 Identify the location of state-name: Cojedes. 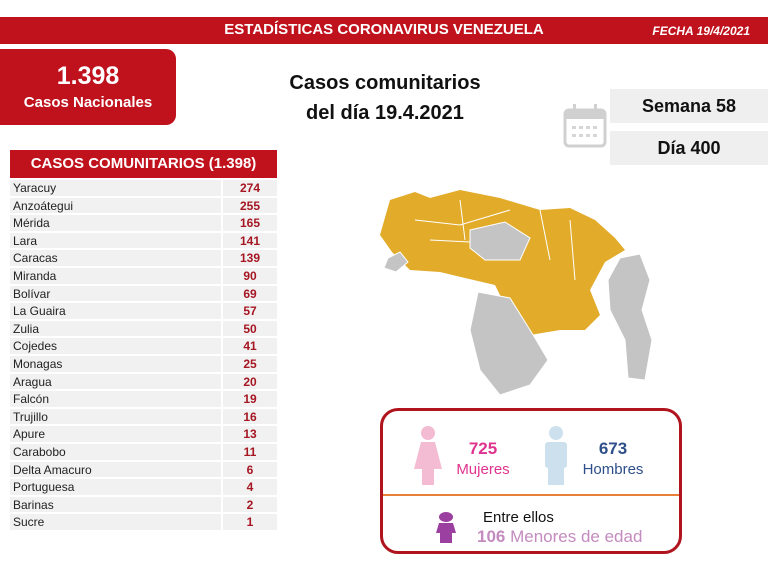
(115, 346).